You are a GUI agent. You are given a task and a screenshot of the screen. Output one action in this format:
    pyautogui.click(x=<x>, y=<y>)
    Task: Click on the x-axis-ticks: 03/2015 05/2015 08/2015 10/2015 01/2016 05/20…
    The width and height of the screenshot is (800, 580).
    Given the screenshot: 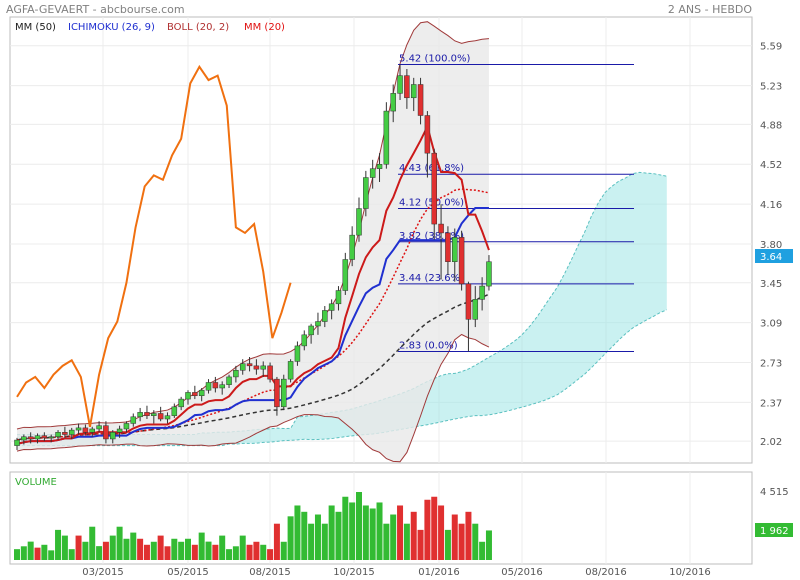 What is the action you would take?
    pyautogui.click(x=396, y=572)
    